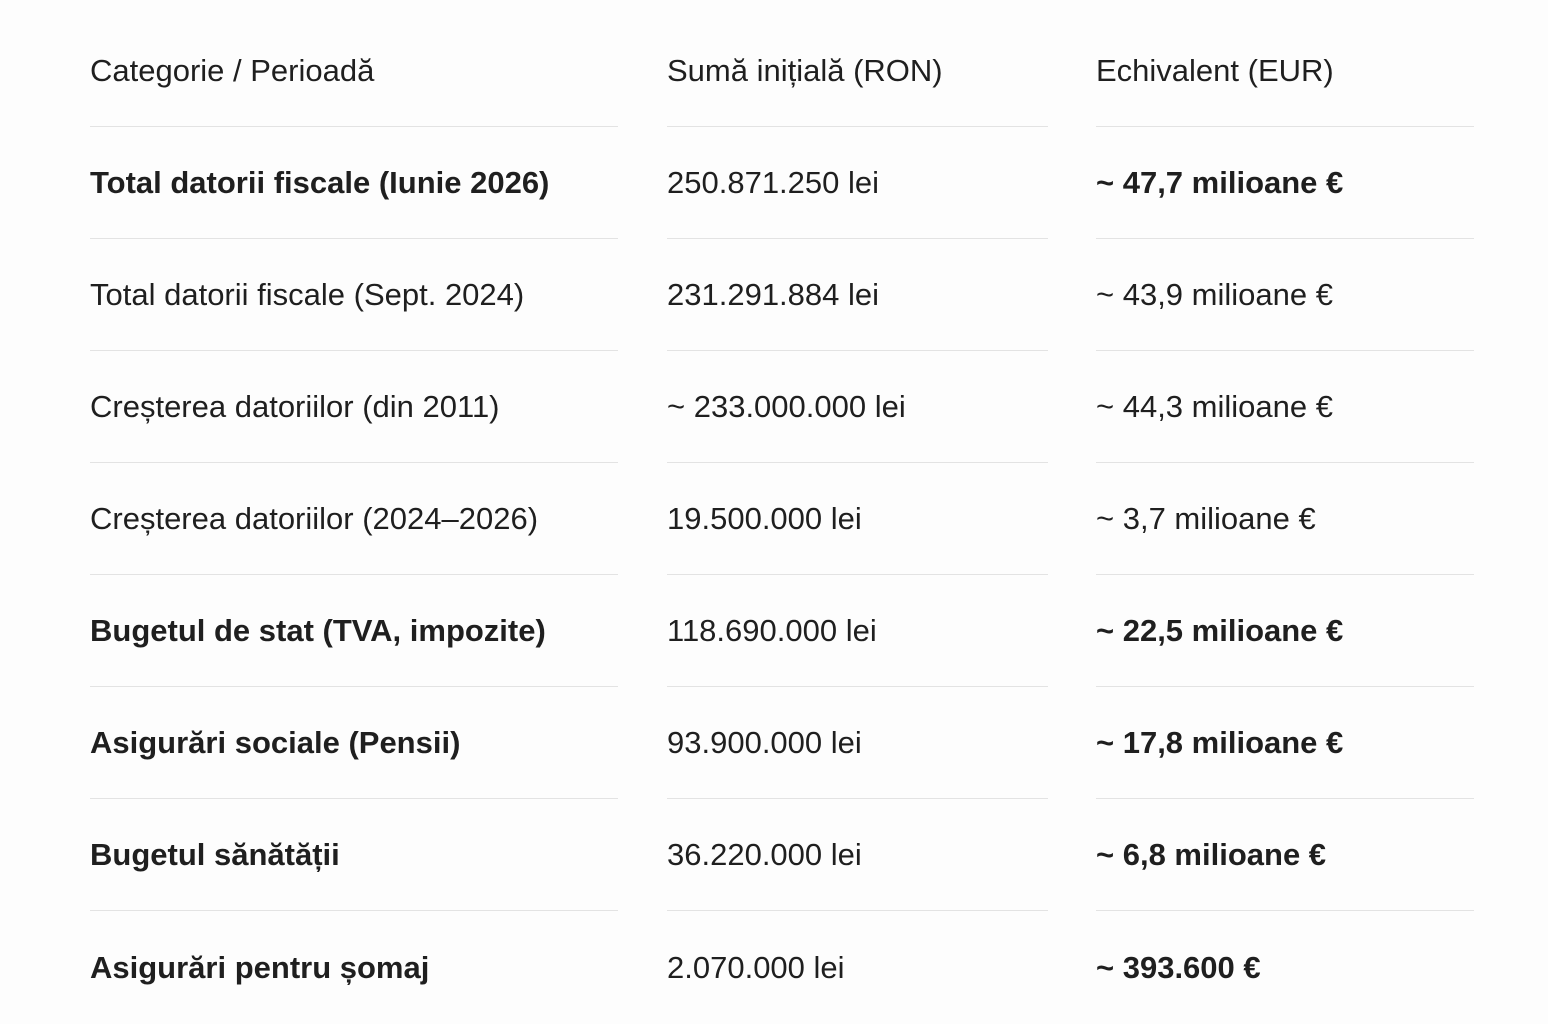  Describe the element at coordinates (857, 519) in the screenshot. I see `cell-ron: 19.500.000 lei` at that location.